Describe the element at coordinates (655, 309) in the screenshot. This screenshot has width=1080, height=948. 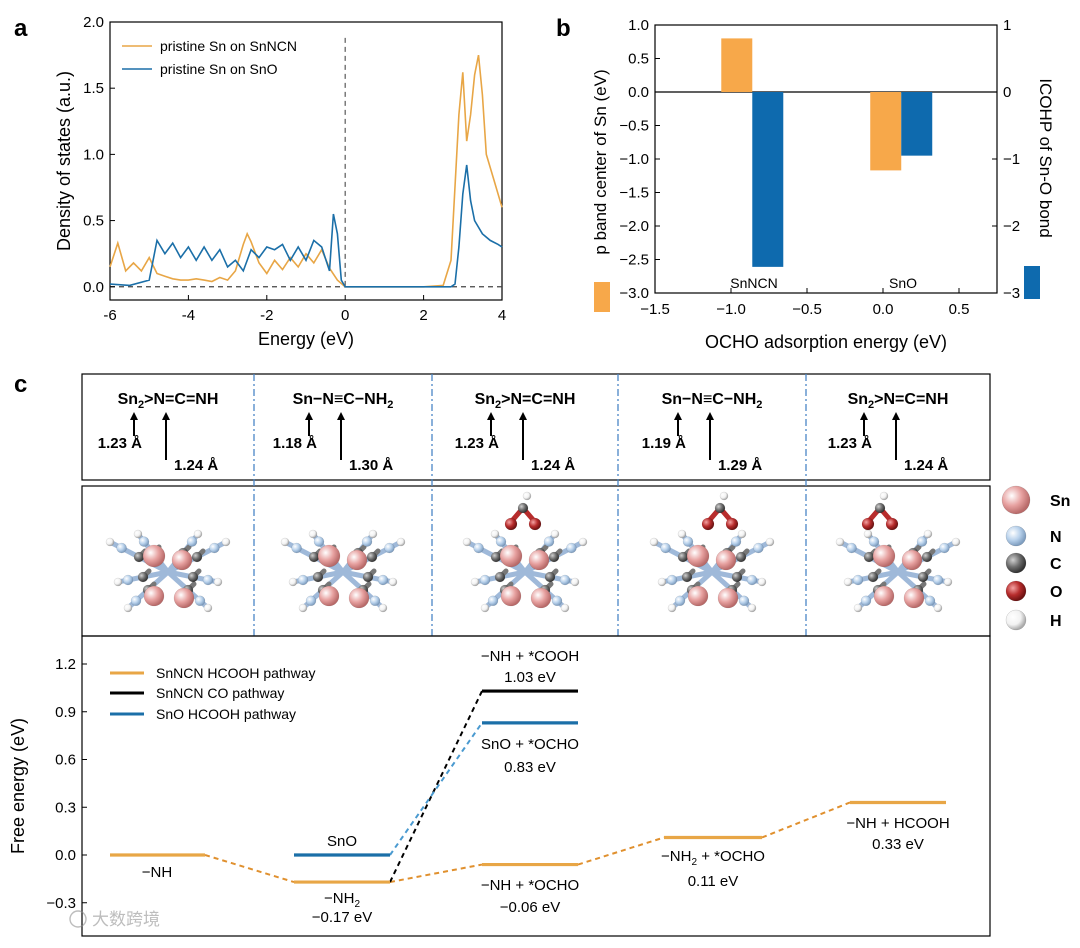
I see `b-xtick-label: −1.5` at that location.